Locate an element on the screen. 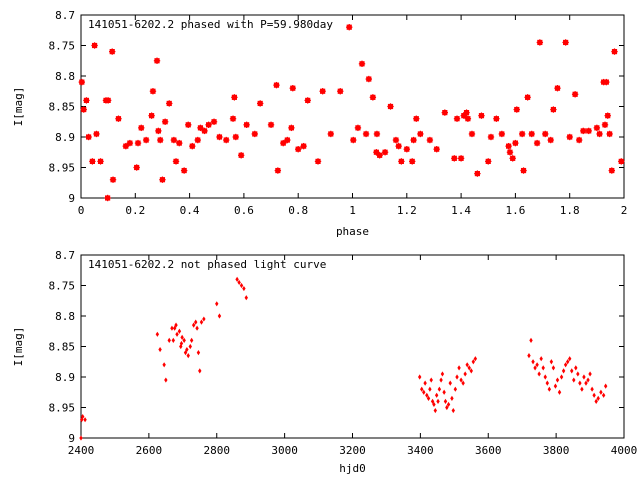 Image resolution: width=640 pixels, height=480 pixels. y-tick-label: 8.7 is located at coordinates (65, 255).